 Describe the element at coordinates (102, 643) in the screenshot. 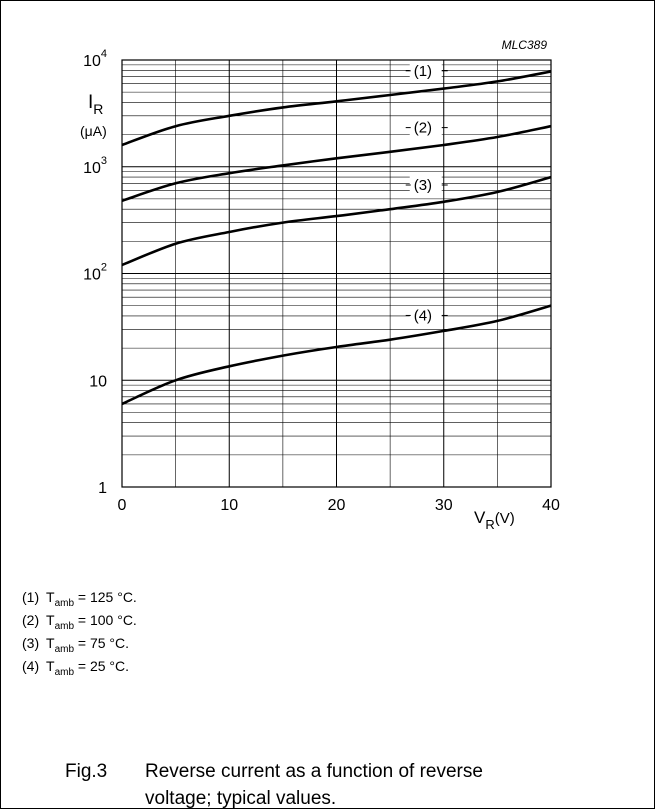

I see `legend-text: = 75 °C.` at that location.